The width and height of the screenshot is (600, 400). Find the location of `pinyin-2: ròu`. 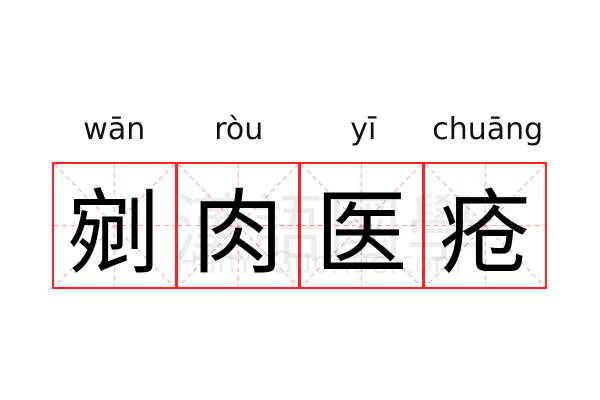

pinyin-2: ròu is located at coordinates (239, 129).